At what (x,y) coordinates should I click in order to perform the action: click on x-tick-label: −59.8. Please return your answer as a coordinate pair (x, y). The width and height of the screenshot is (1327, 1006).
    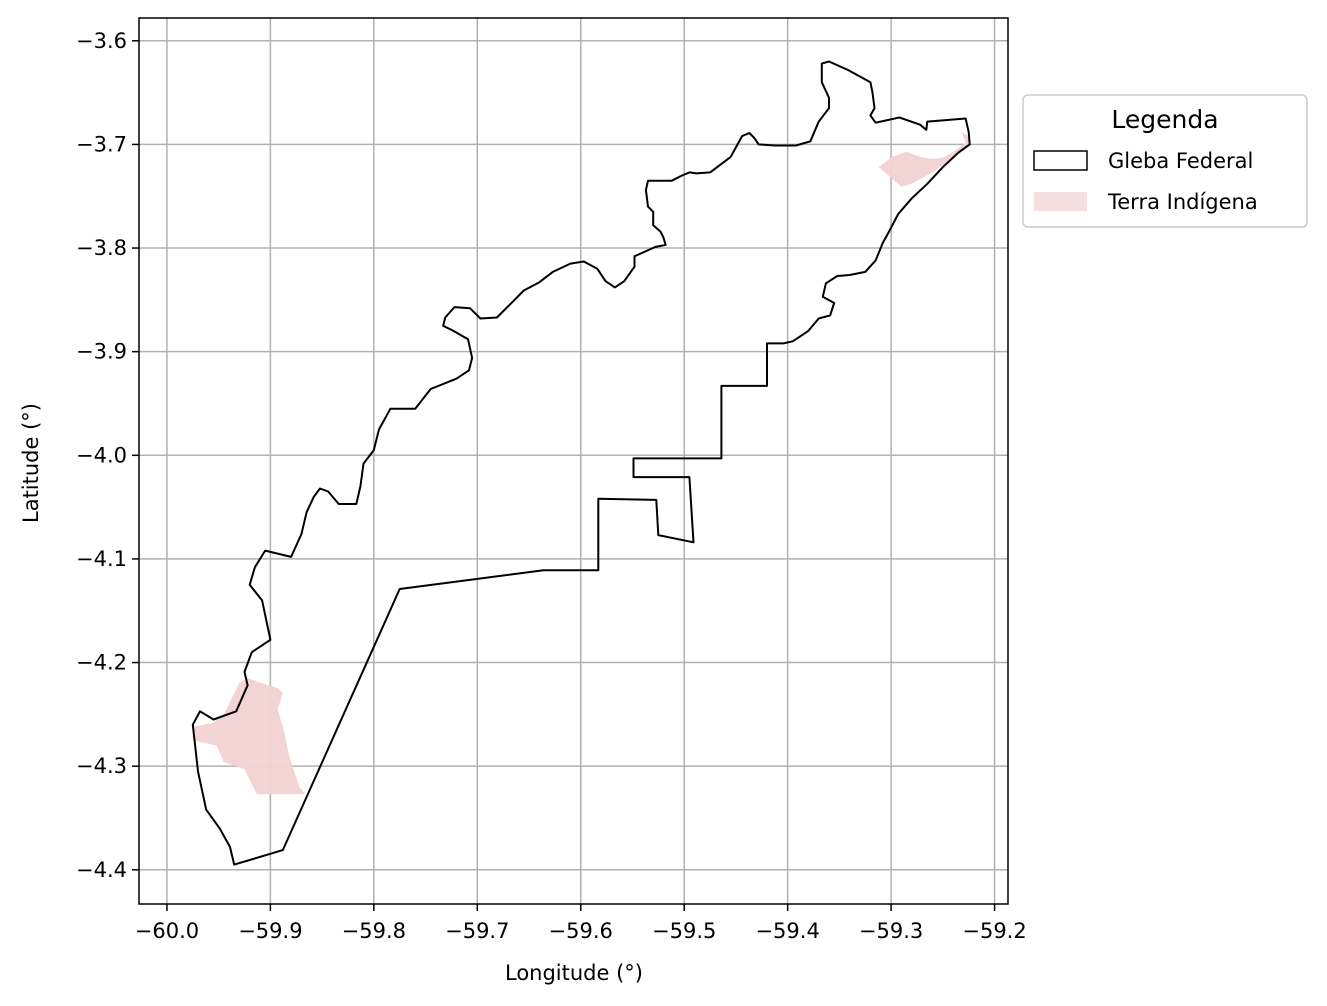
    Looking at the image, I should click on (374, 931).